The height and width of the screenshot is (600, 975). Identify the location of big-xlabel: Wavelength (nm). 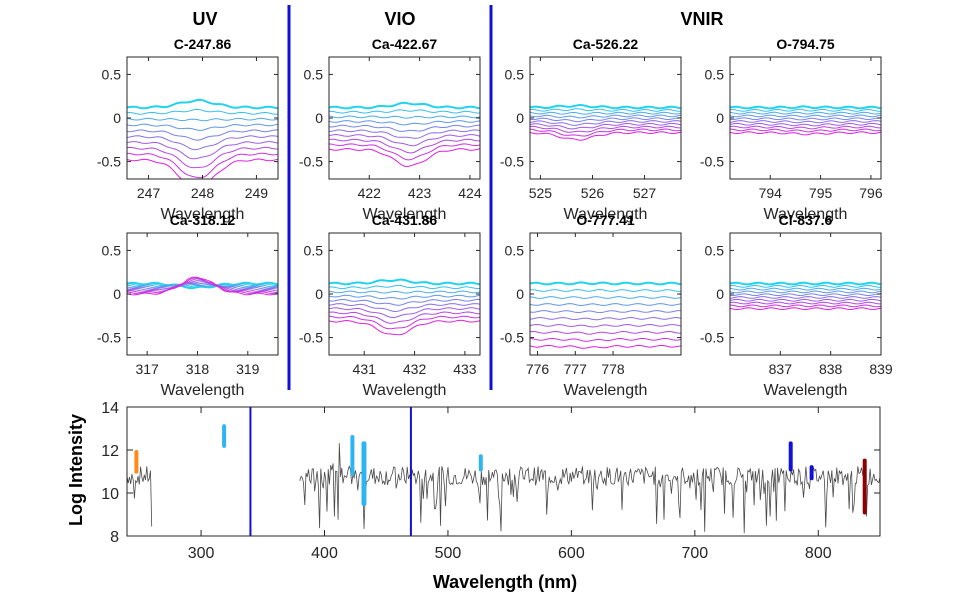
(505, 582).